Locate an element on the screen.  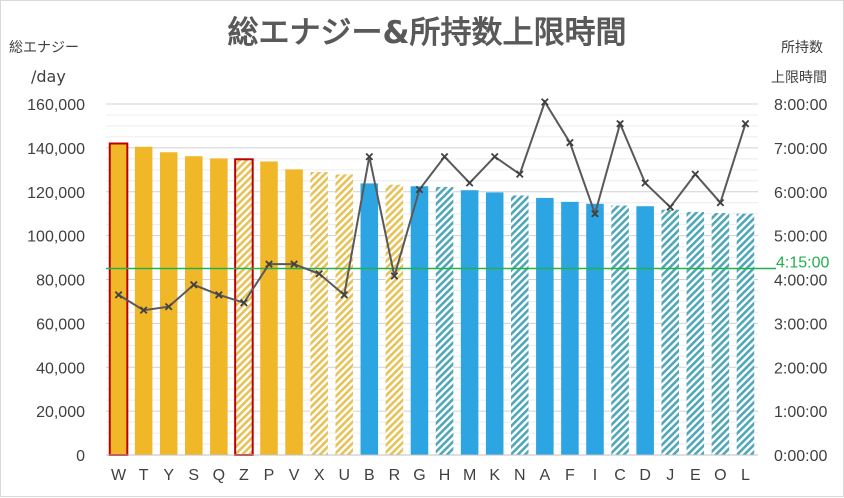
category-label: C is located at coordinates (620, 475).